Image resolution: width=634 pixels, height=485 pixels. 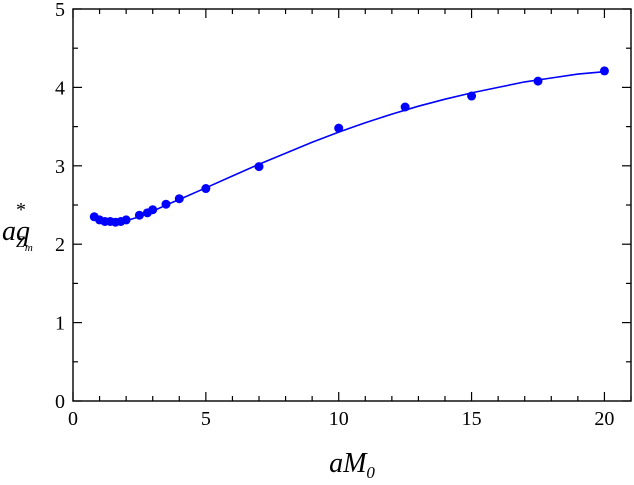 I want to click on y-tick-label: 3, so click(x=60, y=167).